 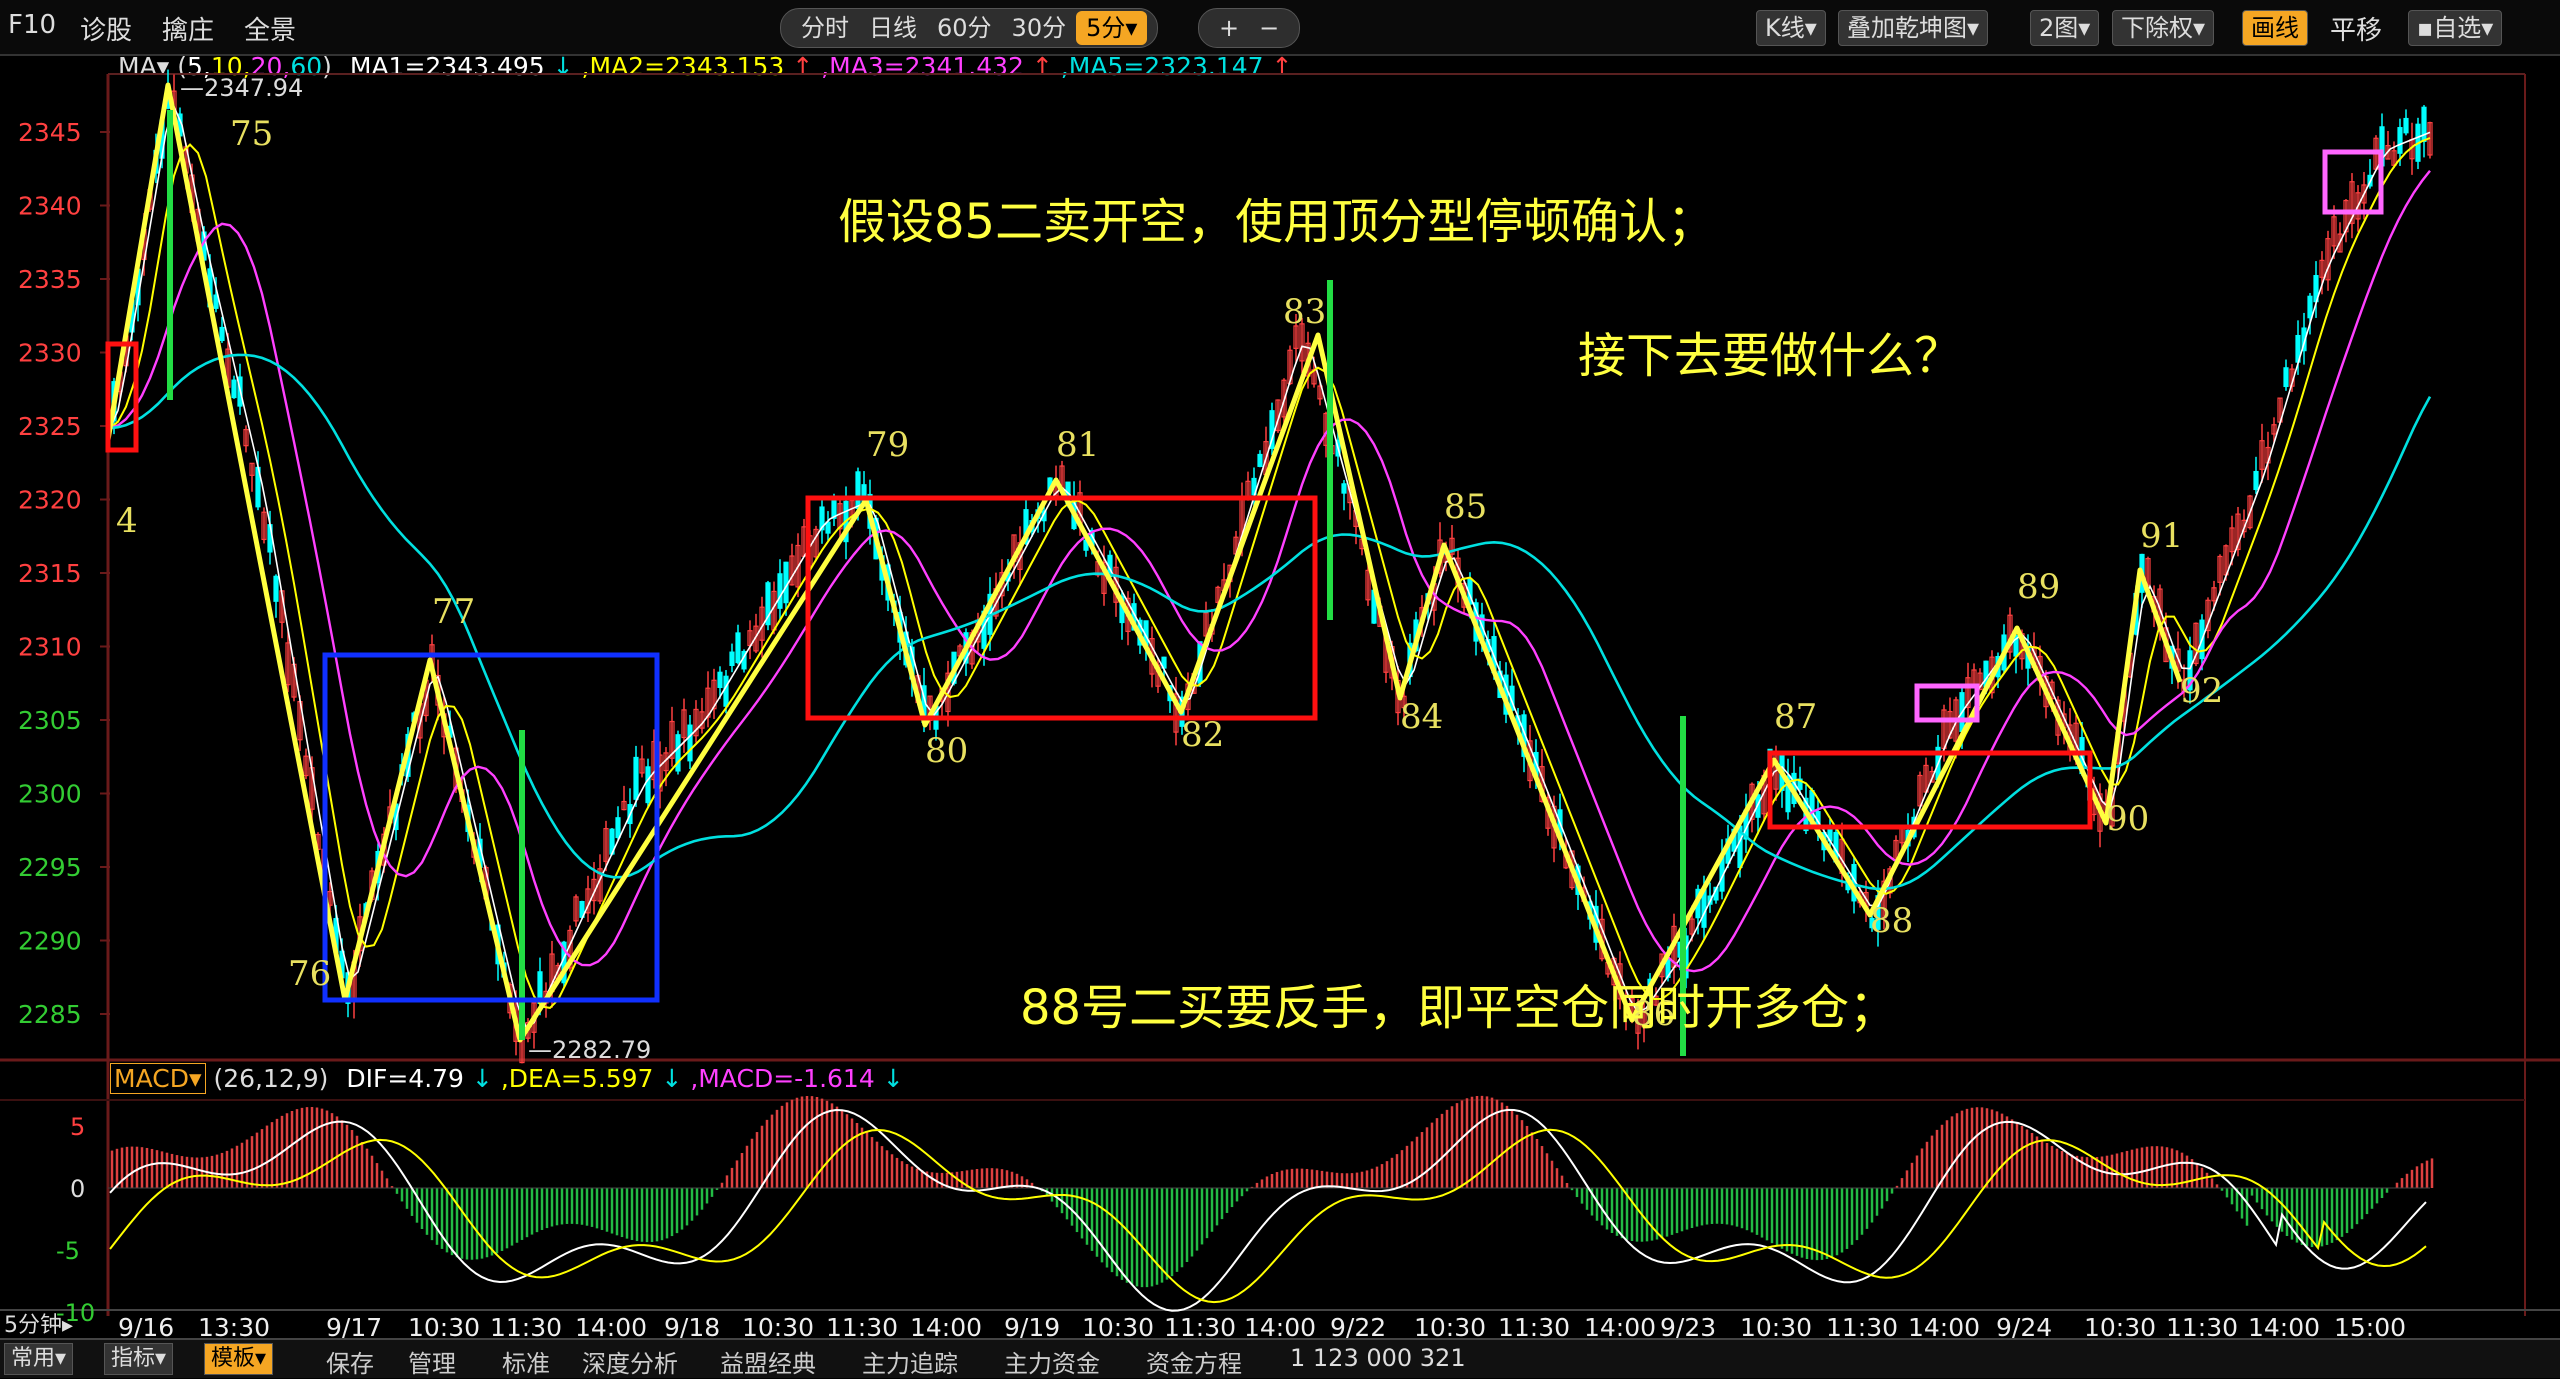 I want to click on save-button: 保存, so click(x=350, y=1364).